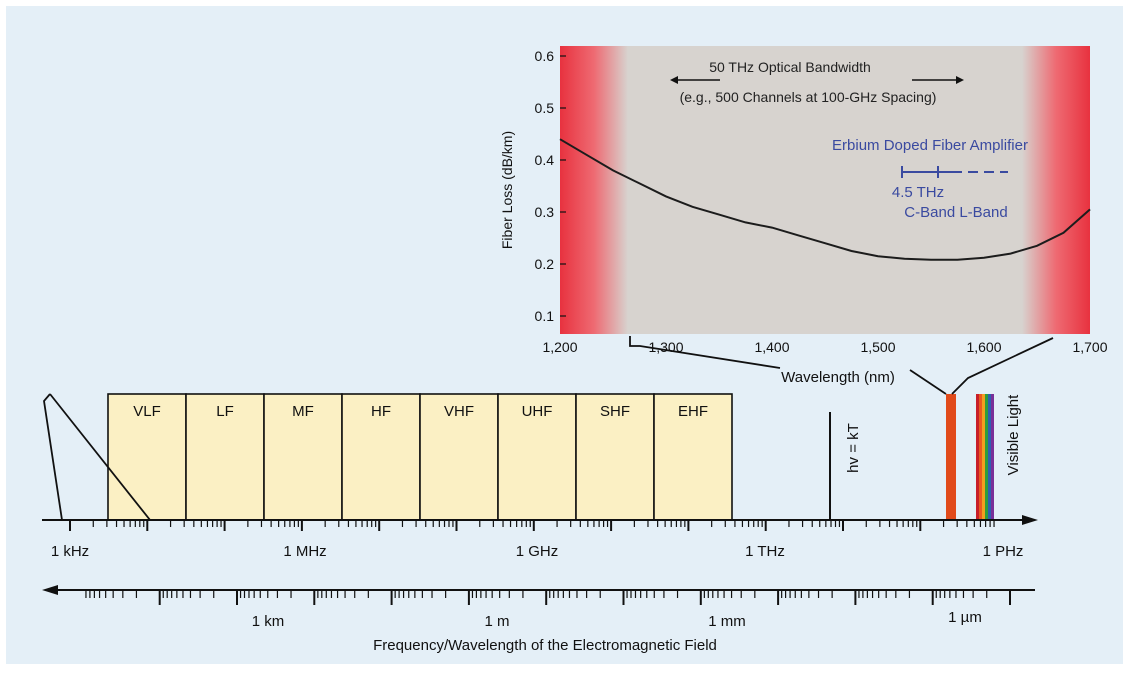 The width and height of the screenshot is (1129, 675). Describe the element at coordinates (545, 212) in the screenshot. I see `chart-y-tick-label: 0.3` at that location.